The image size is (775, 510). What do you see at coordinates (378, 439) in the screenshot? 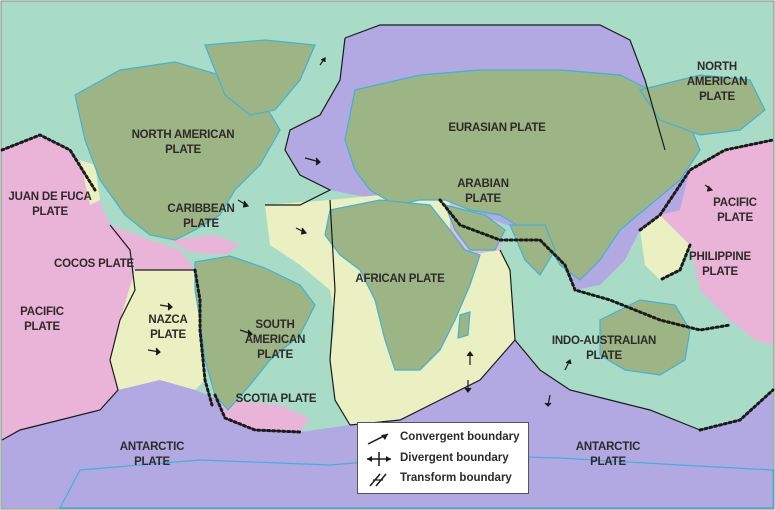
I see `convergent-boundary-icon` at bounding box center [378, 439].